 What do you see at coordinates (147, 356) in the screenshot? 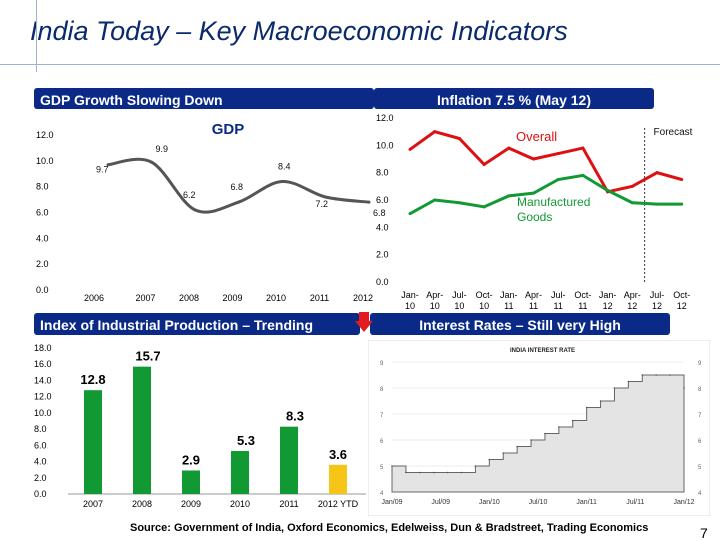
I see `iip-value-label: 15.7` at bounding box center [147, 356].